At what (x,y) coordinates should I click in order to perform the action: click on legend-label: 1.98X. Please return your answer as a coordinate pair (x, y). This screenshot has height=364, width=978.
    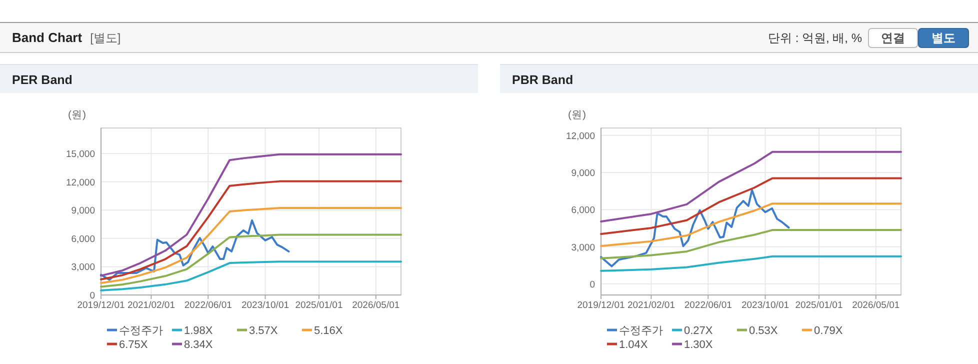
    Looking at the image, I should click on (199, 331).